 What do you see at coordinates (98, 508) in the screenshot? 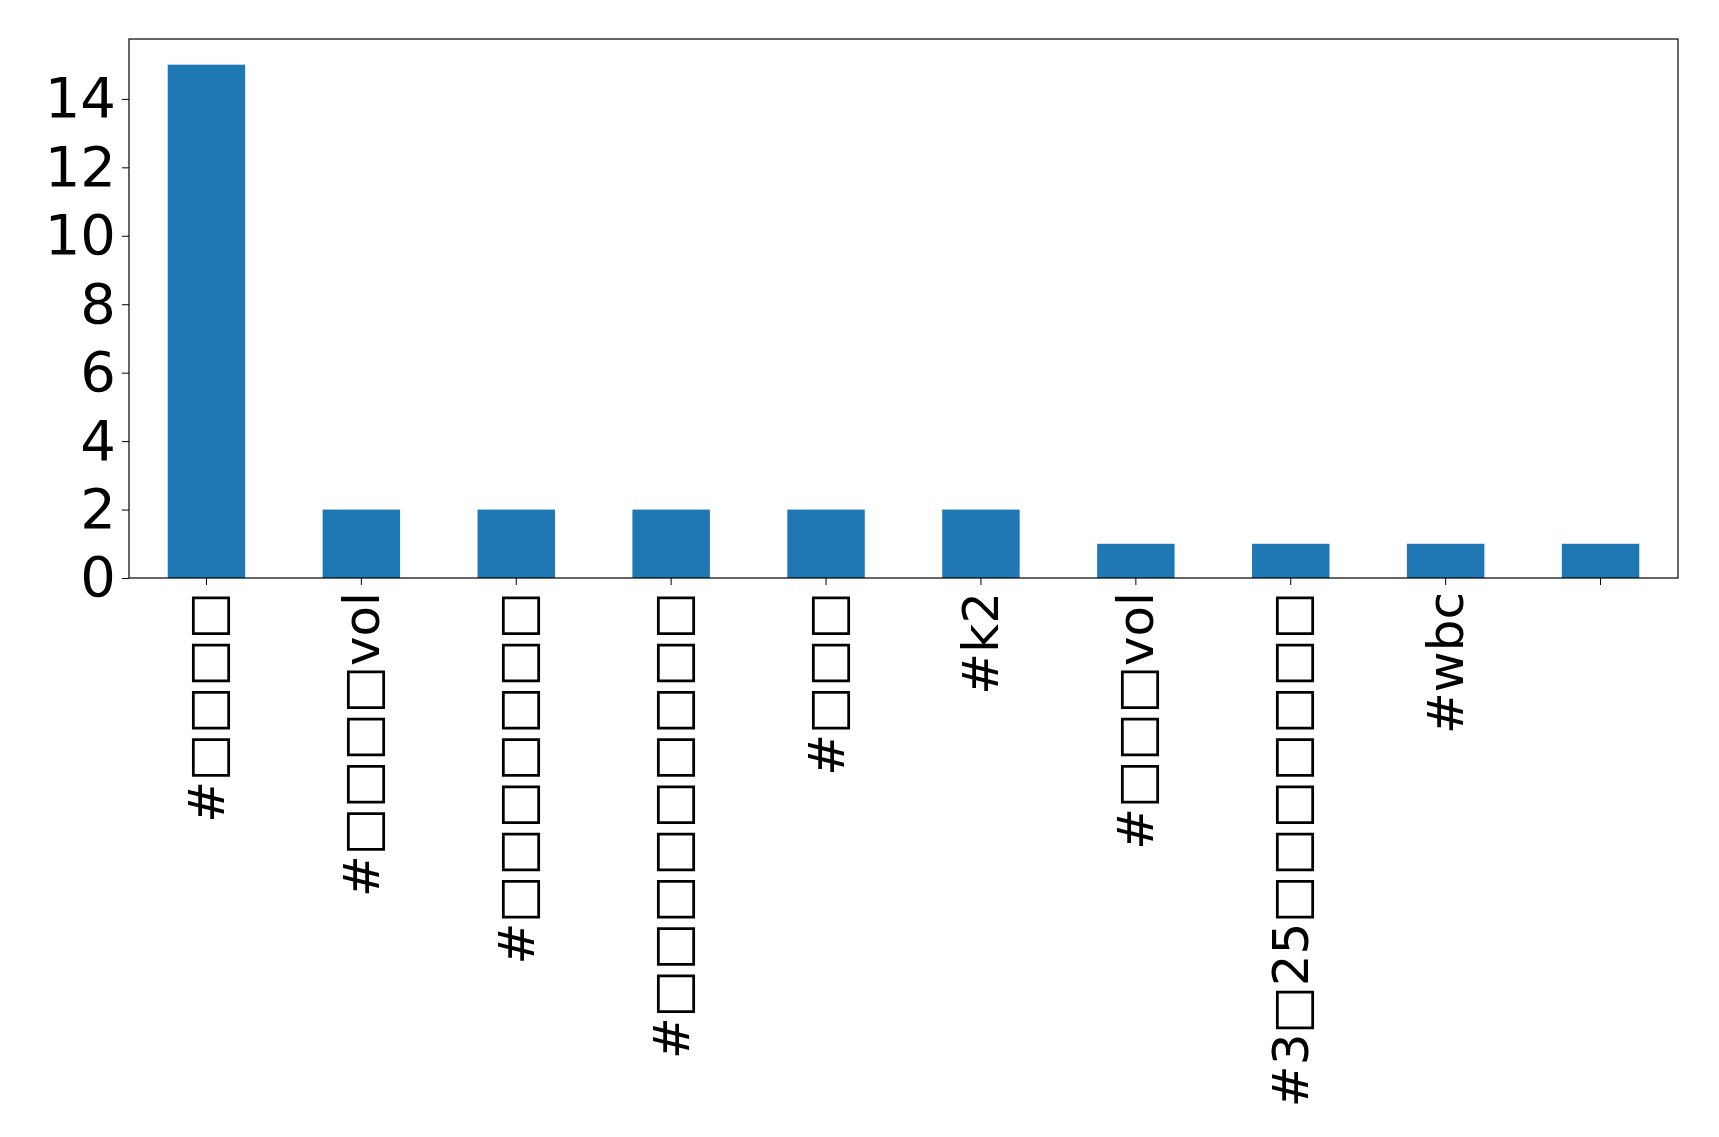
I see `y-tick-label: 2` at bounding box center [98, 508].